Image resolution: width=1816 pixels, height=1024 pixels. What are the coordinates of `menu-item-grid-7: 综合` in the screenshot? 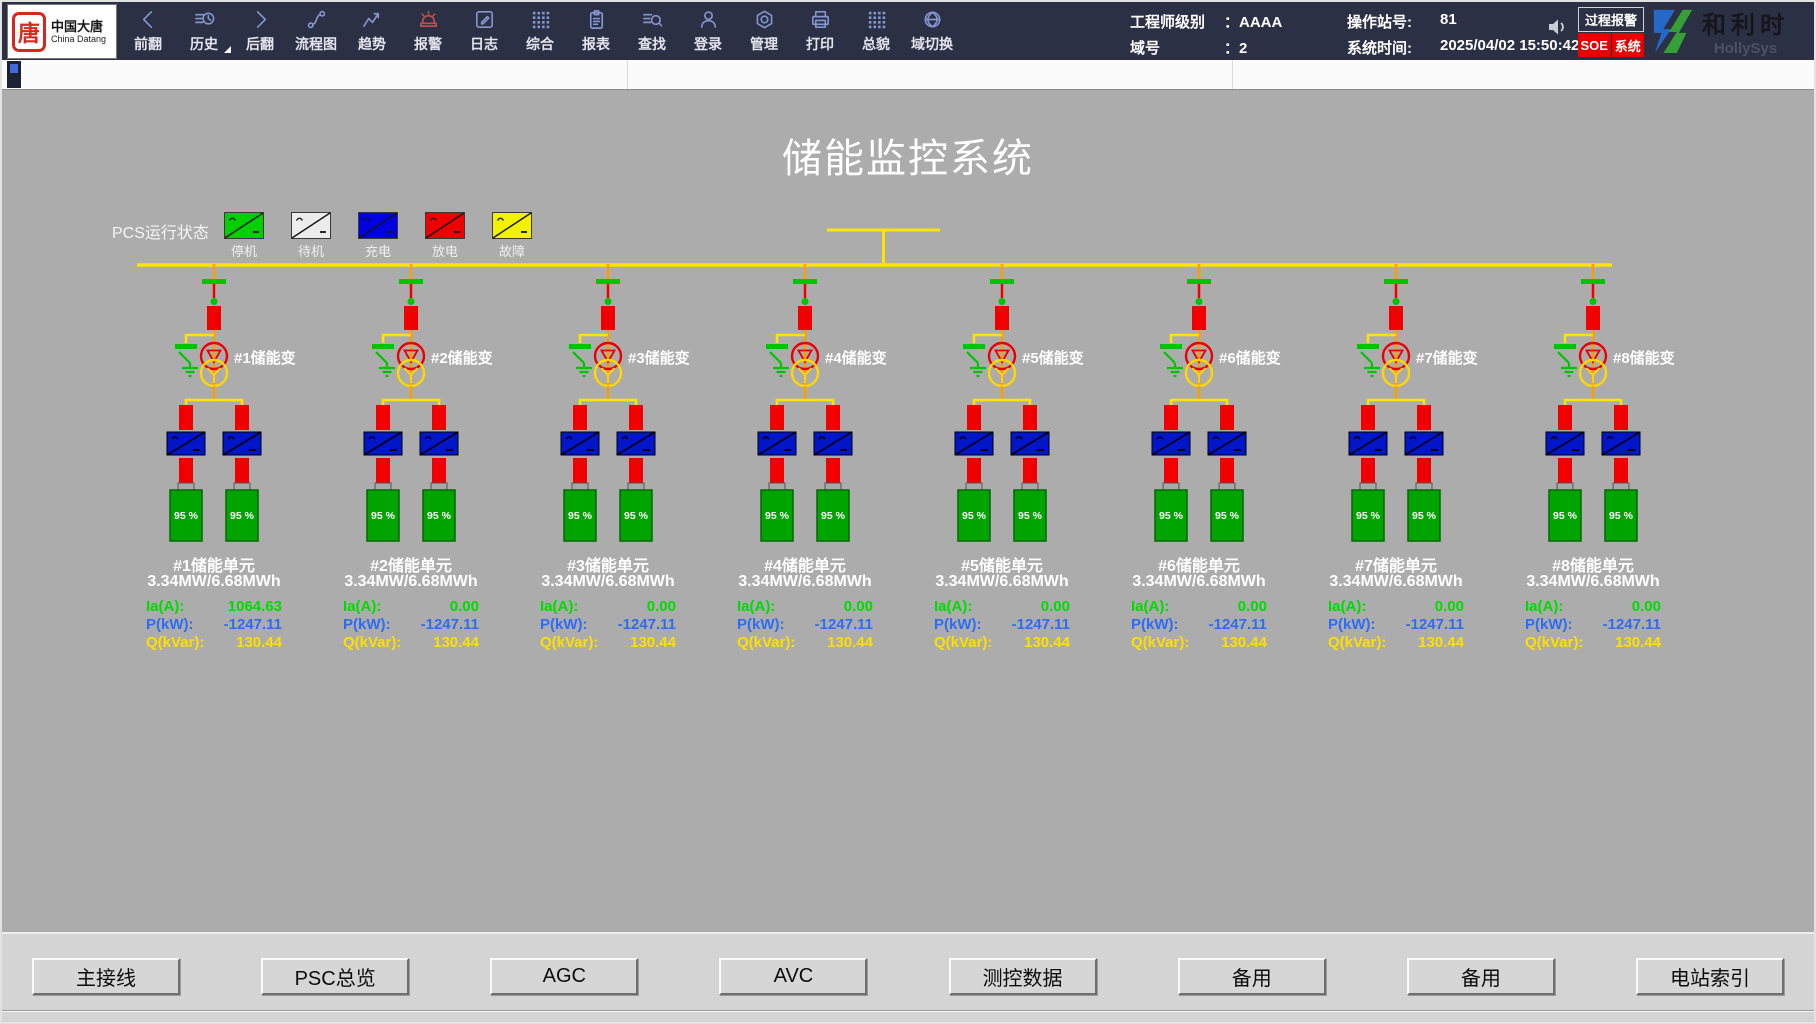 It's located at (540, 31).